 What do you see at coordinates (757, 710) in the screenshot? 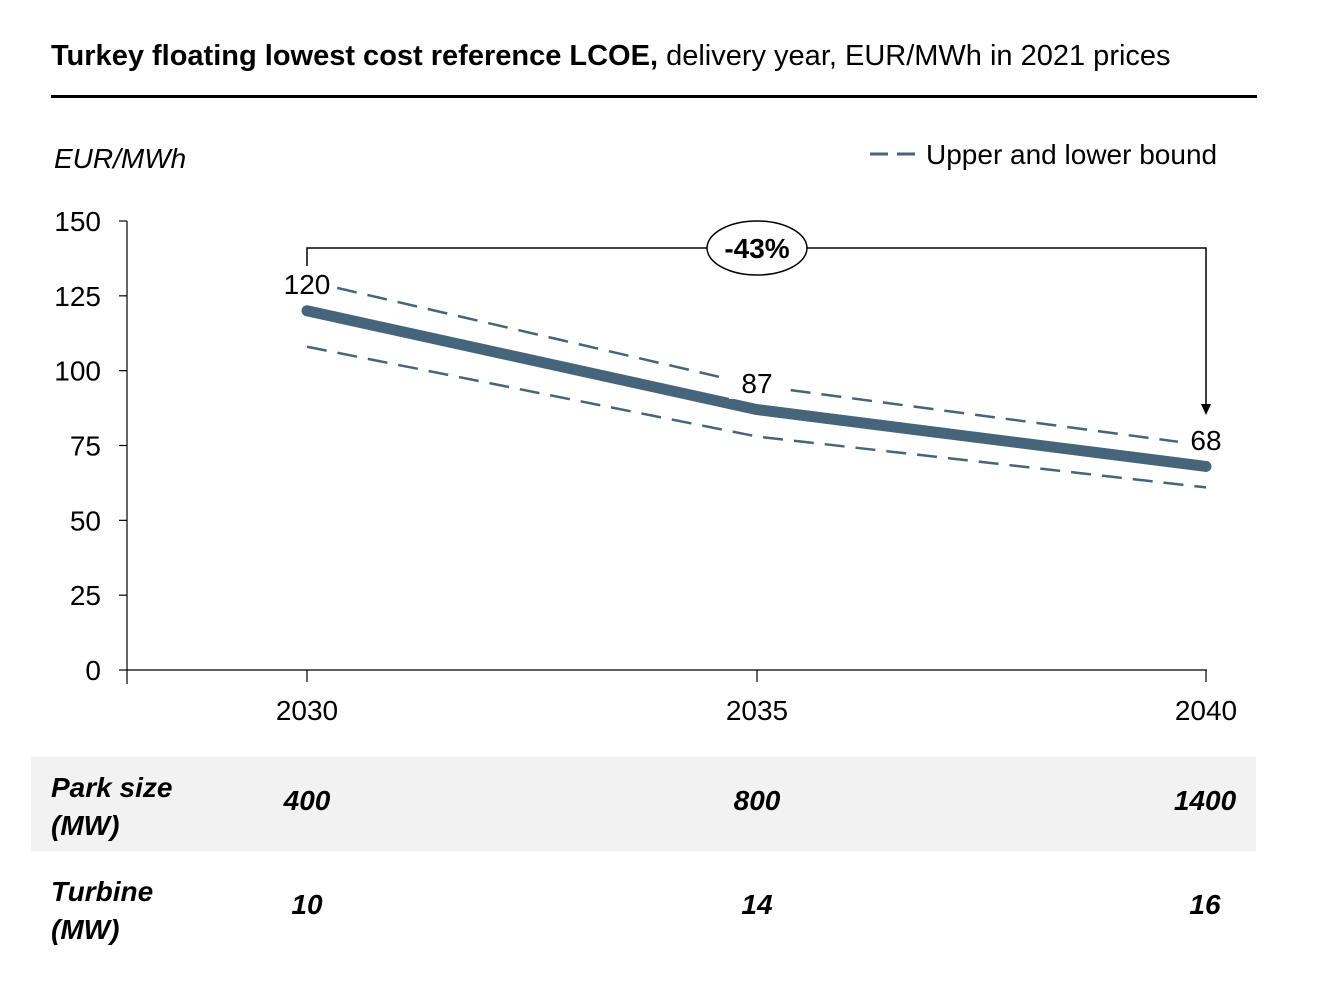
I see `x-tick-label-2035: 2035` at bounding box center [757, 710].